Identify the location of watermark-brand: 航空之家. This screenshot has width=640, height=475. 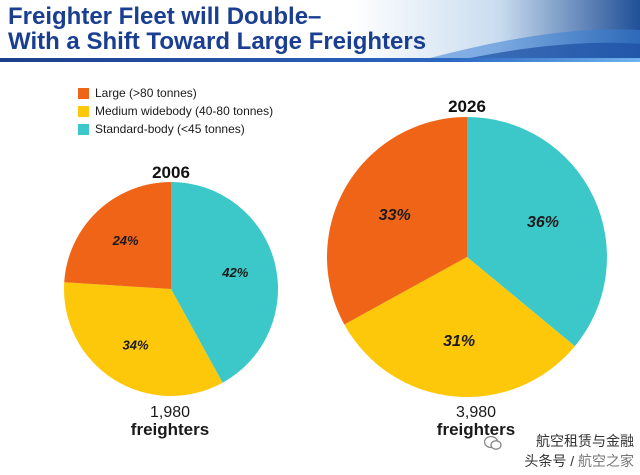
(606, 461).